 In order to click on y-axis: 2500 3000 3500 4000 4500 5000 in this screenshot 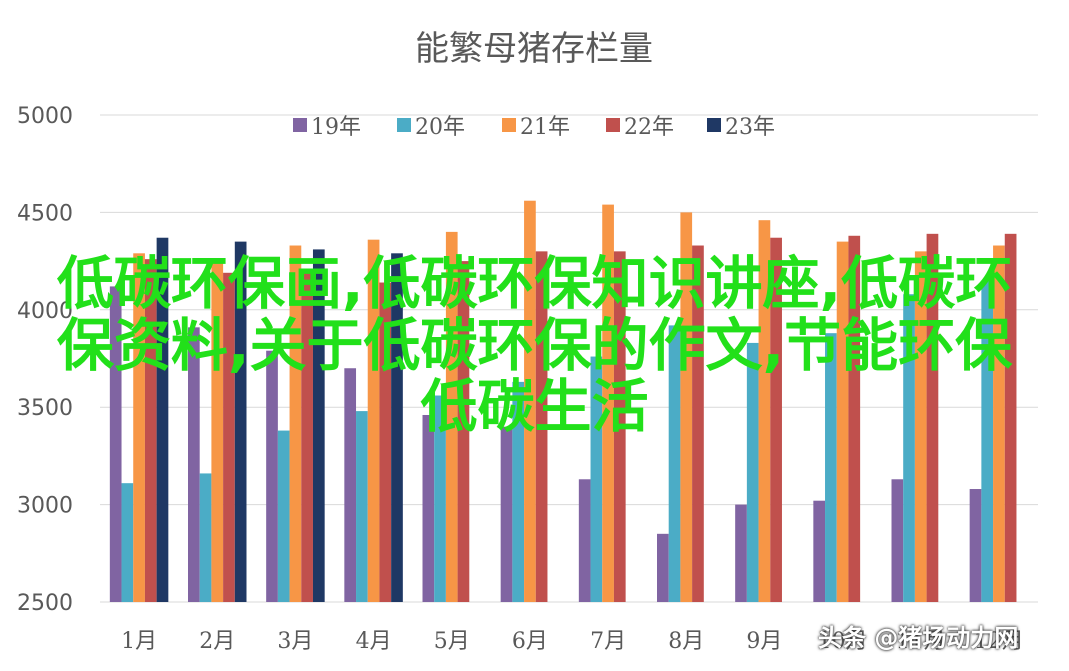, I will do `click(45, 360)`.